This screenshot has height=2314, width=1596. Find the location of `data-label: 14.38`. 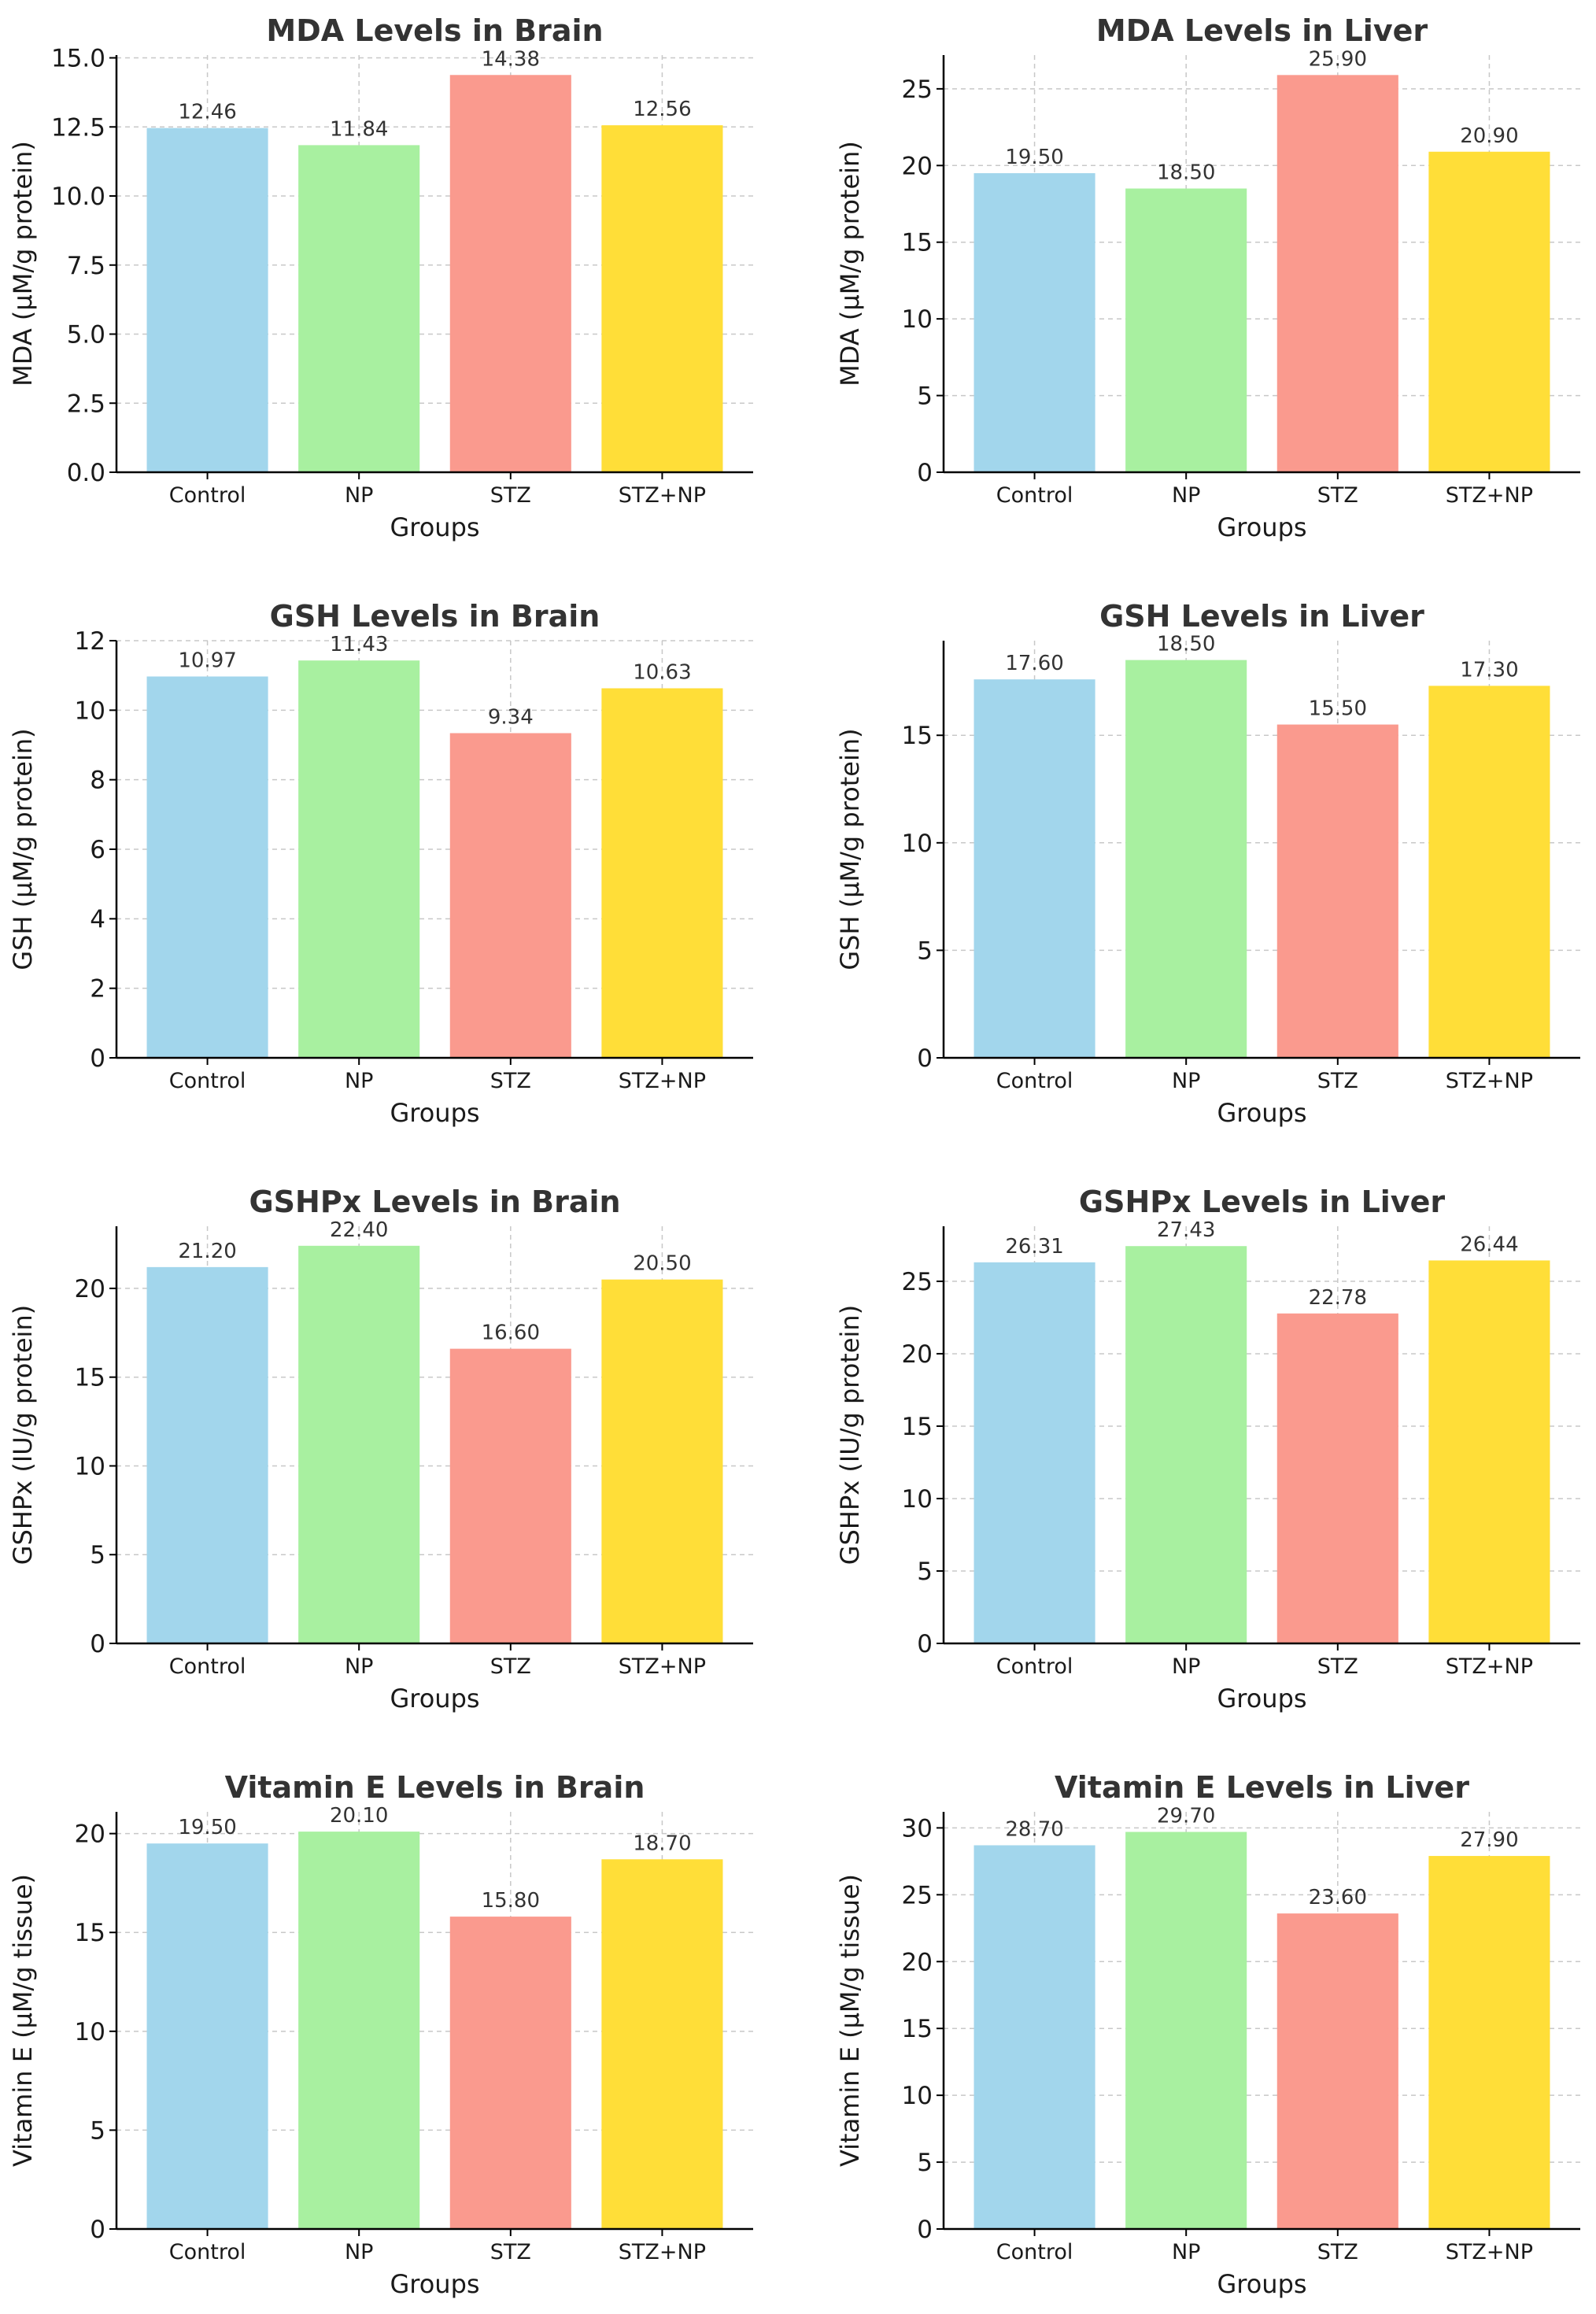

data-label: 14.38 is located at coordinates (511, 59).